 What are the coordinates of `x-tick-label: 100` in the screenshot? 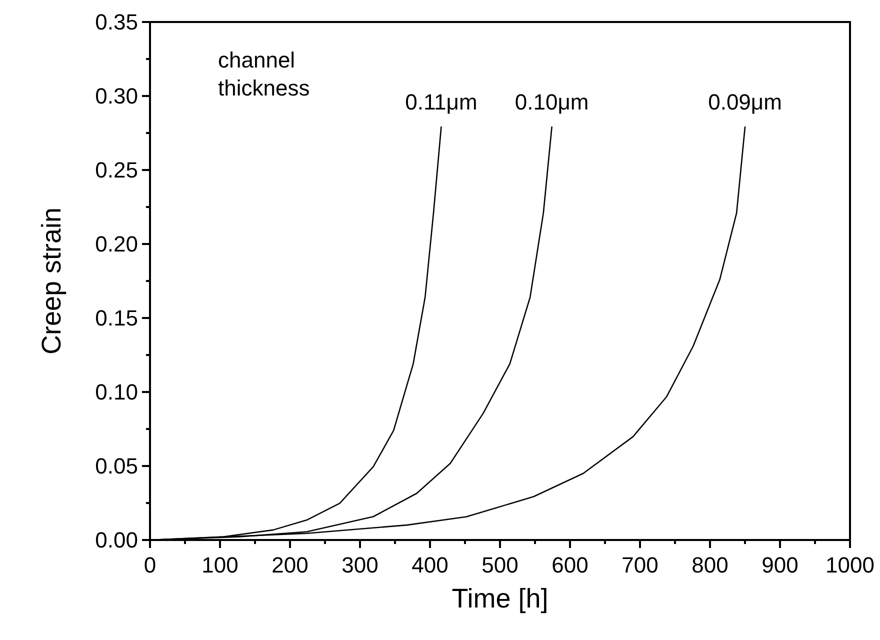 It's located at (220, 565).